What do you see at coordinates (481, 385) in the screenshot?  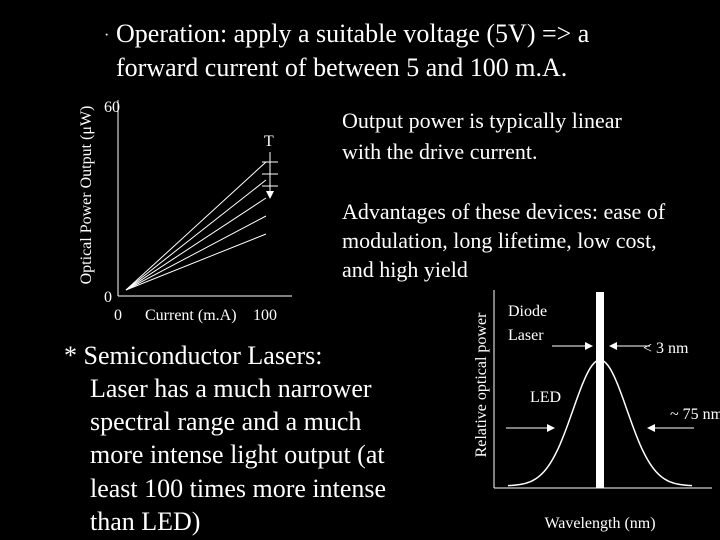 I see `y-axis-label: Relative optical power` at bounding box center [481, 385].